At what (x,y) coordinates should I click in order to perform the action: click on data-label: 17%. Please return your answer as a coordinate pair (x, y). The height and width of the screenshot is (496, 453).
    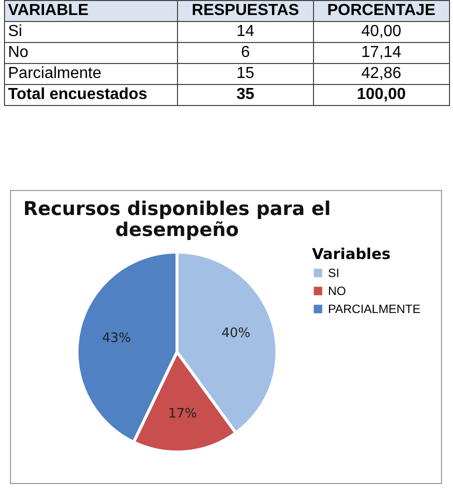
    Looking at the image, I should click on (183, 414).